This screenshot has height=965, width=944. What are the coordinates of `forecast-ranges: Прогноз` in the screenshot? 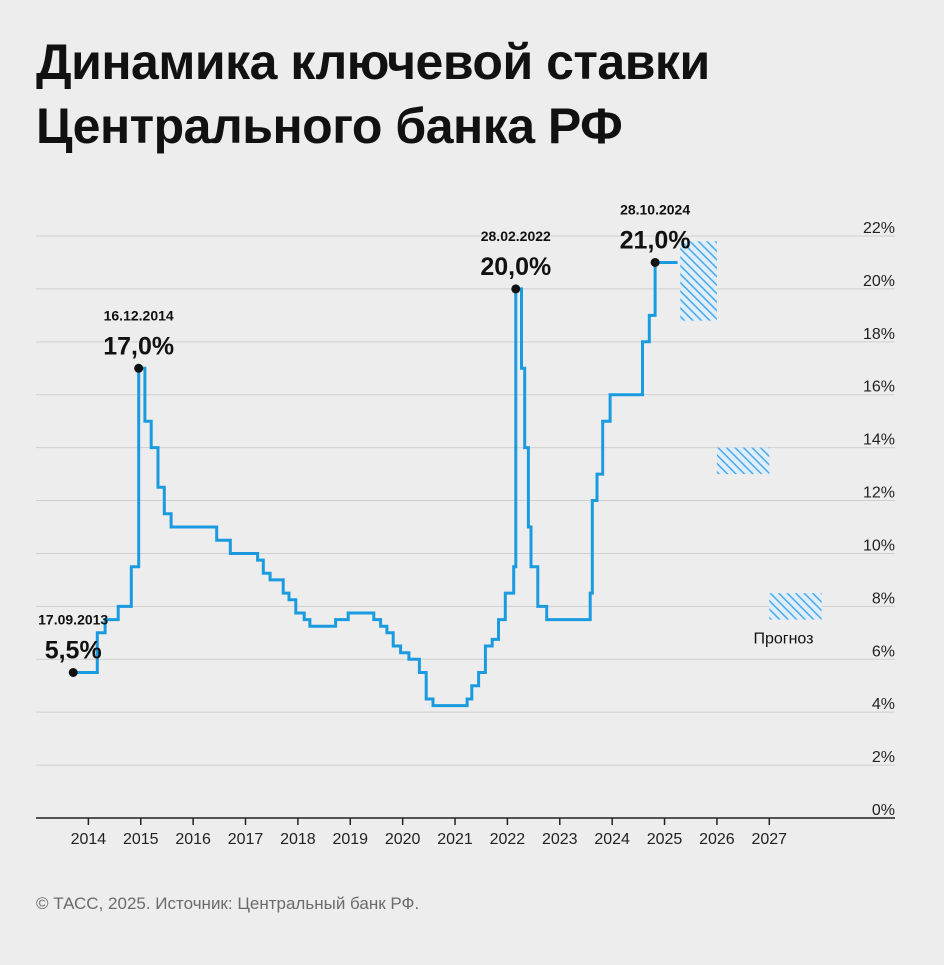 It's located at (751, 444).